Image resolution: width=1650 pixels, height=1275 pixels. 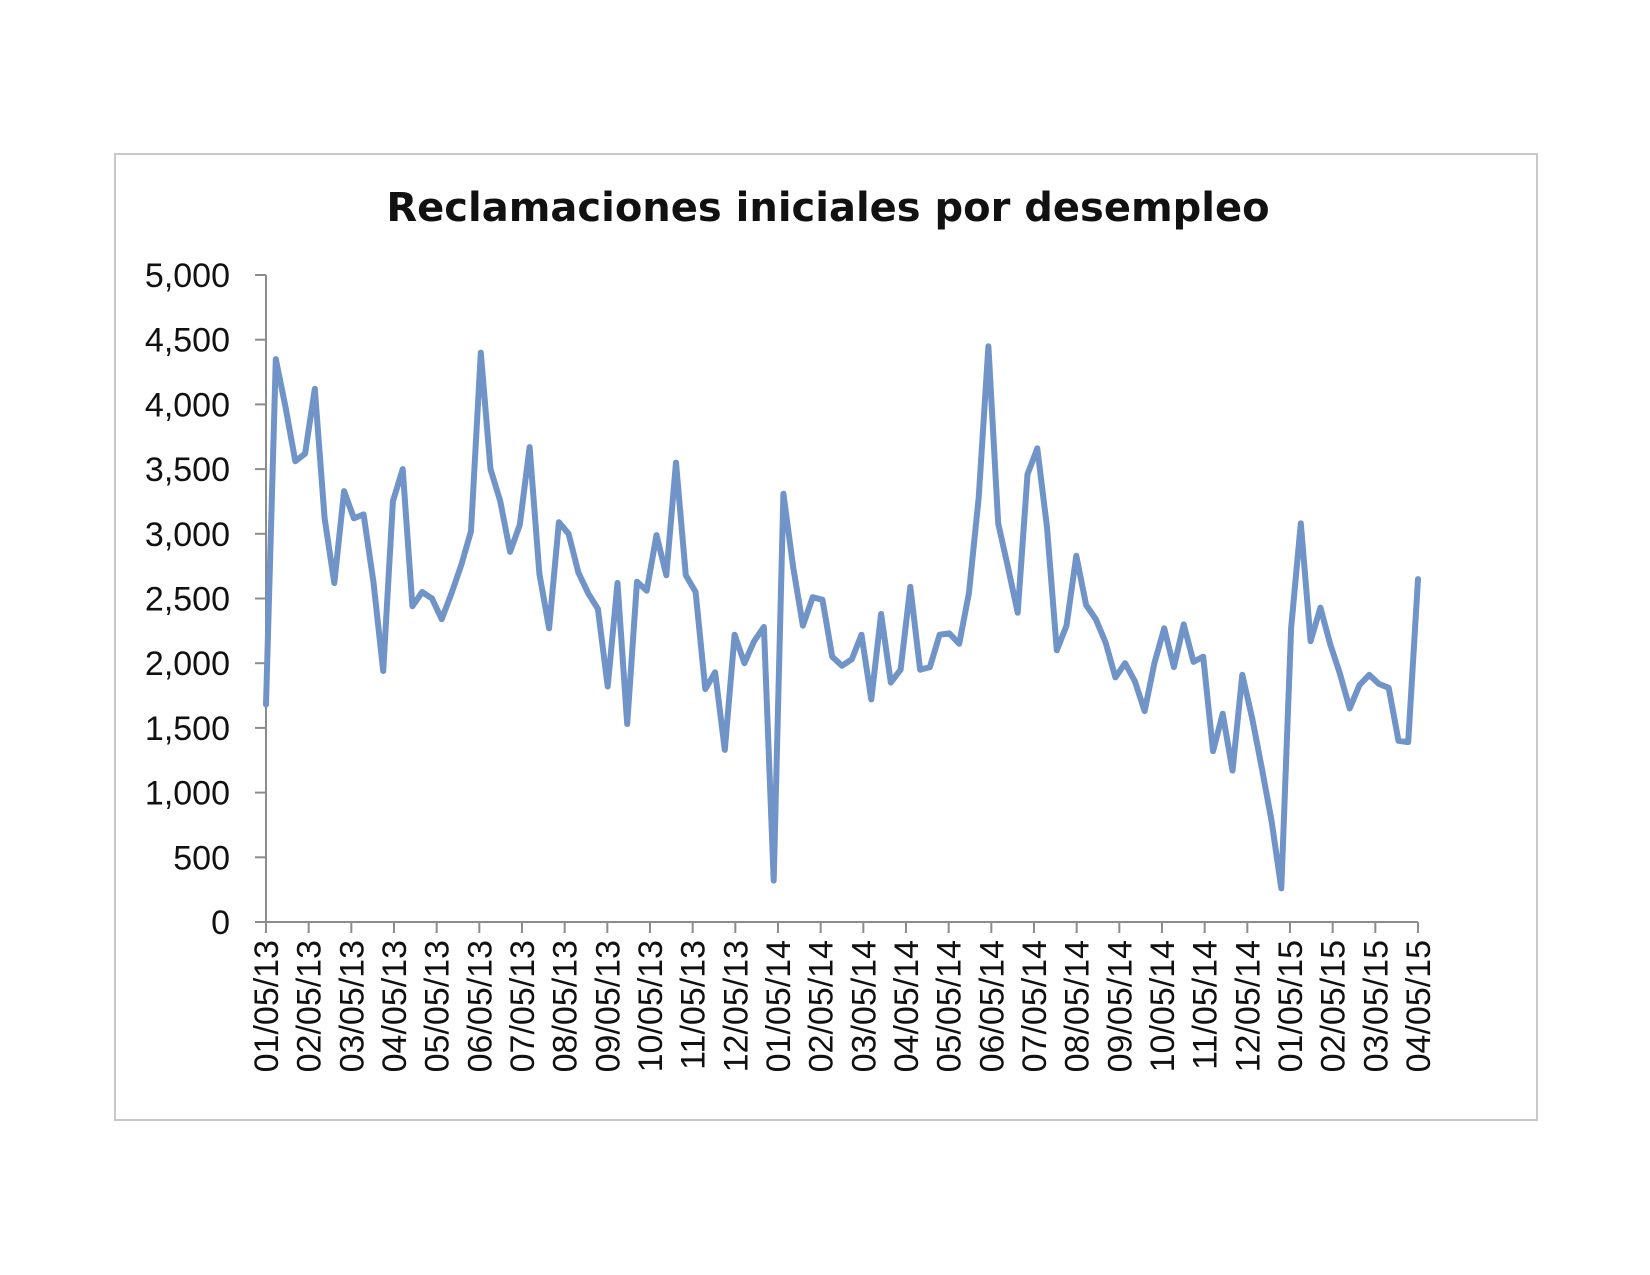 What do you see at coordinates (1376, 1006) in the screenshot?
I see `x-tick-label: 03/05/15` at bounding box center [1376, 1006].